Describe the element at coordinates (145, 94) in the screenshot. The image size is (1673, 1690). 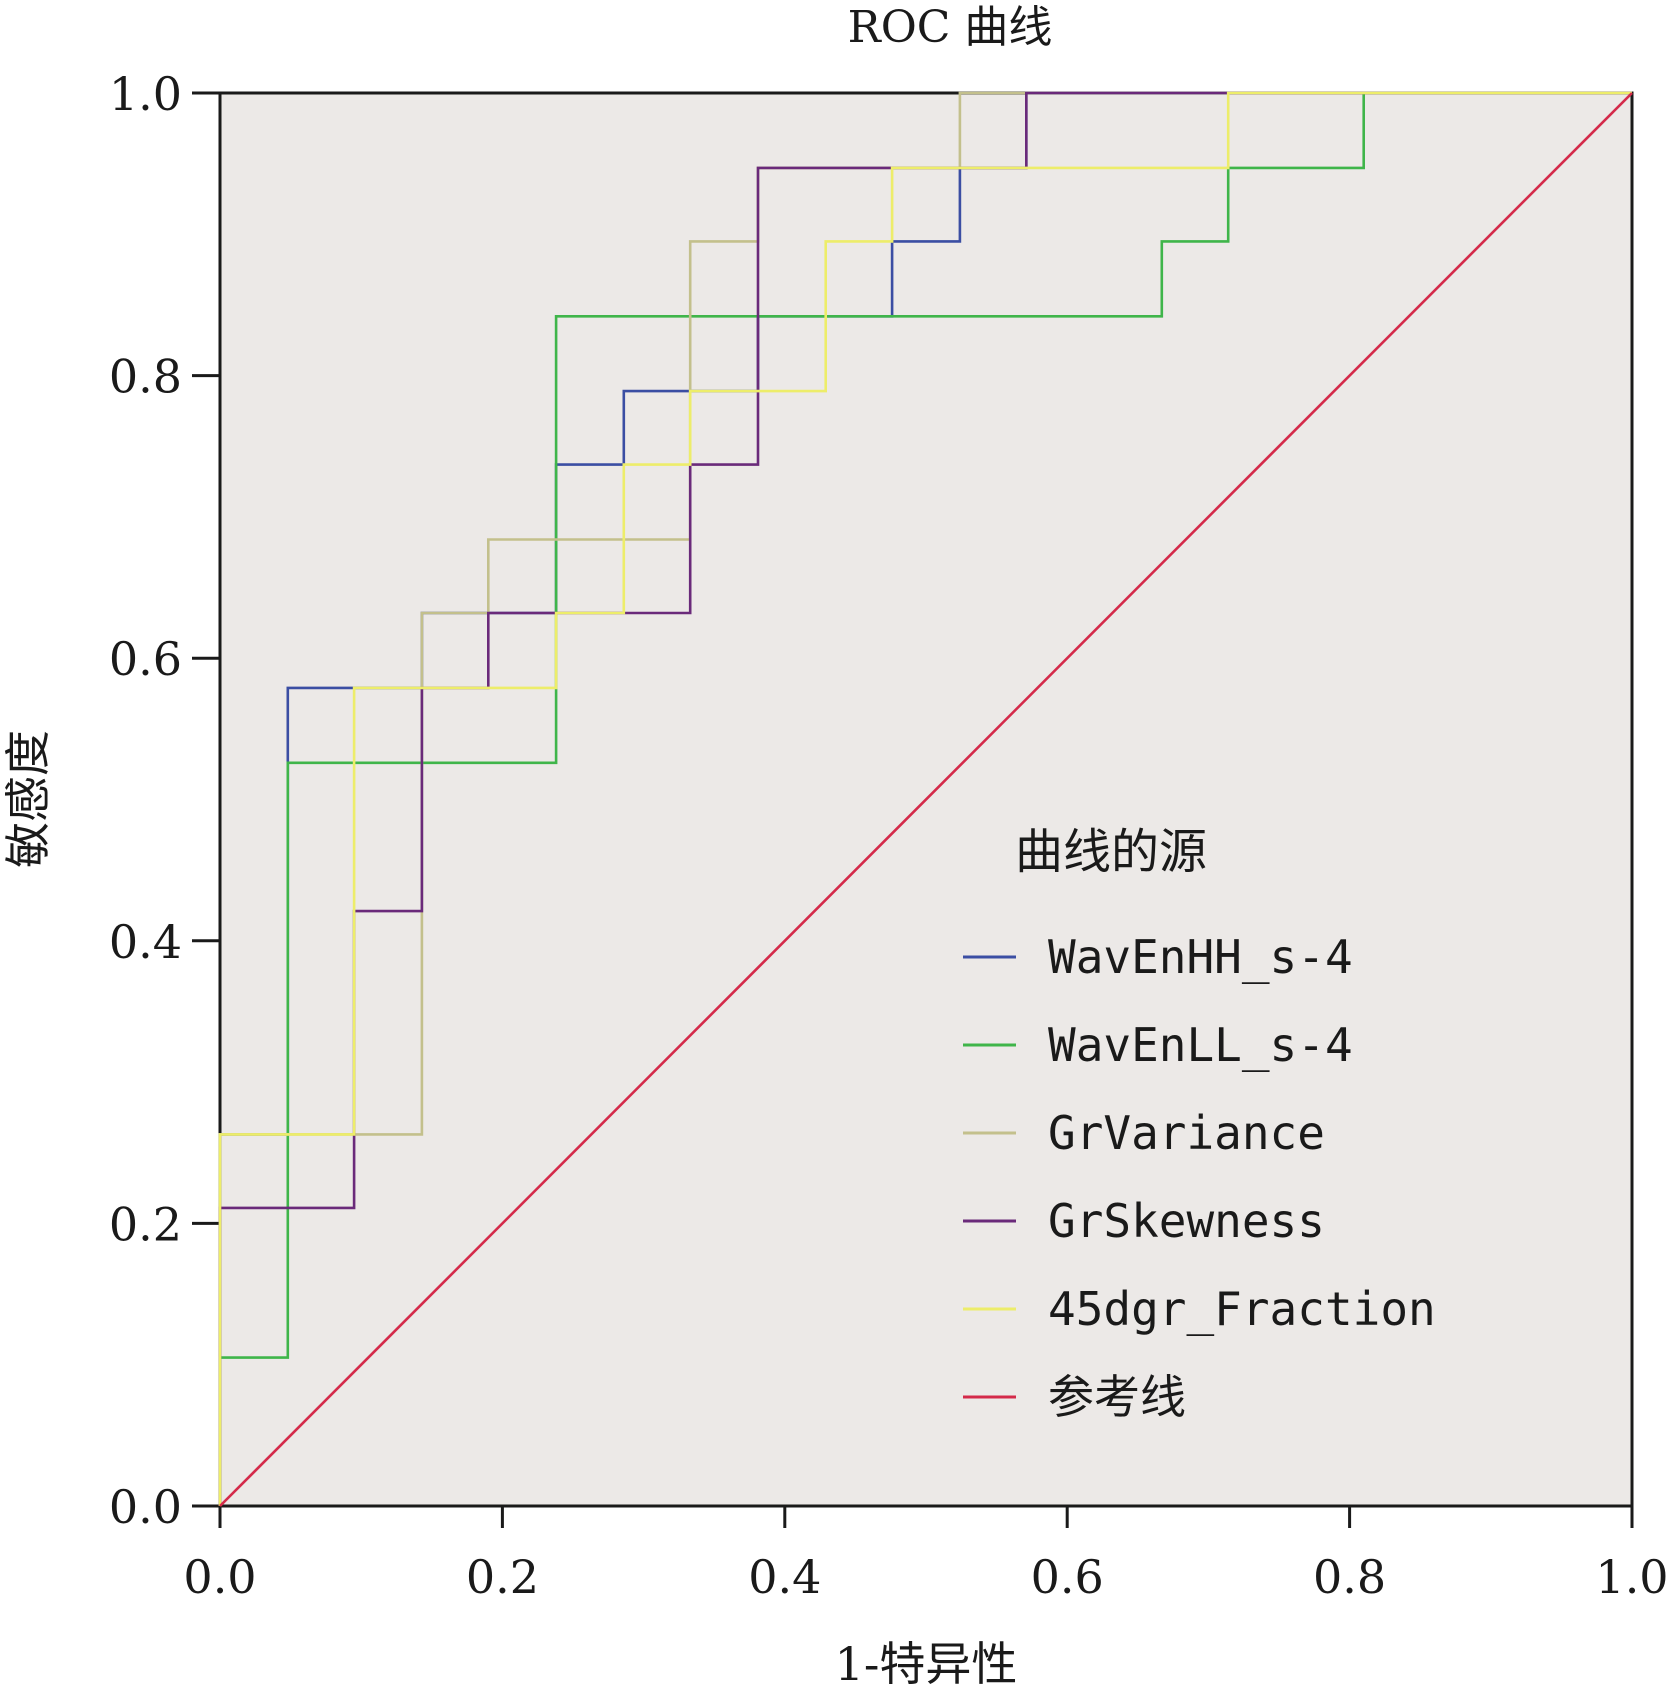
I see `y-tick-label: 1.0` at that location.